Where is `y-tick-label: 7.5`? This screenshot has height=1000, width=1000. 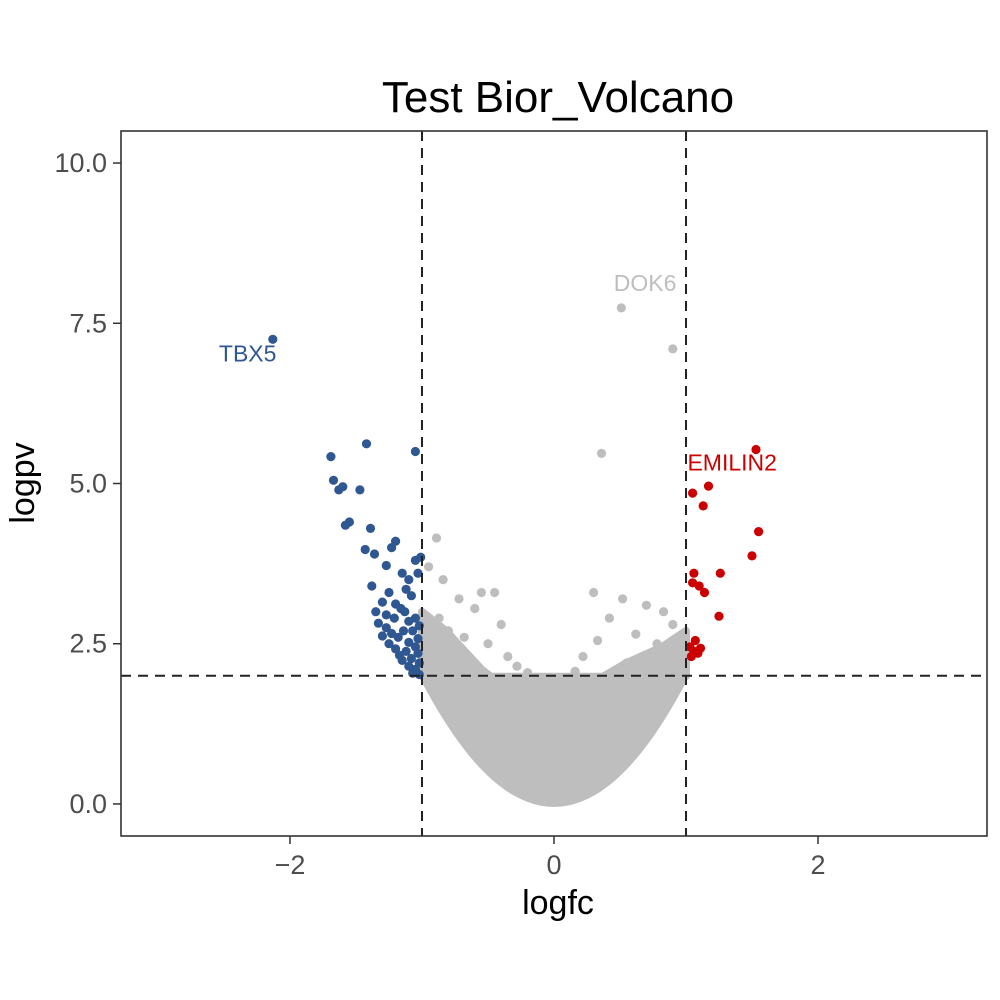
y-tick-label: 7.5 is located at coordinates (88, 323).